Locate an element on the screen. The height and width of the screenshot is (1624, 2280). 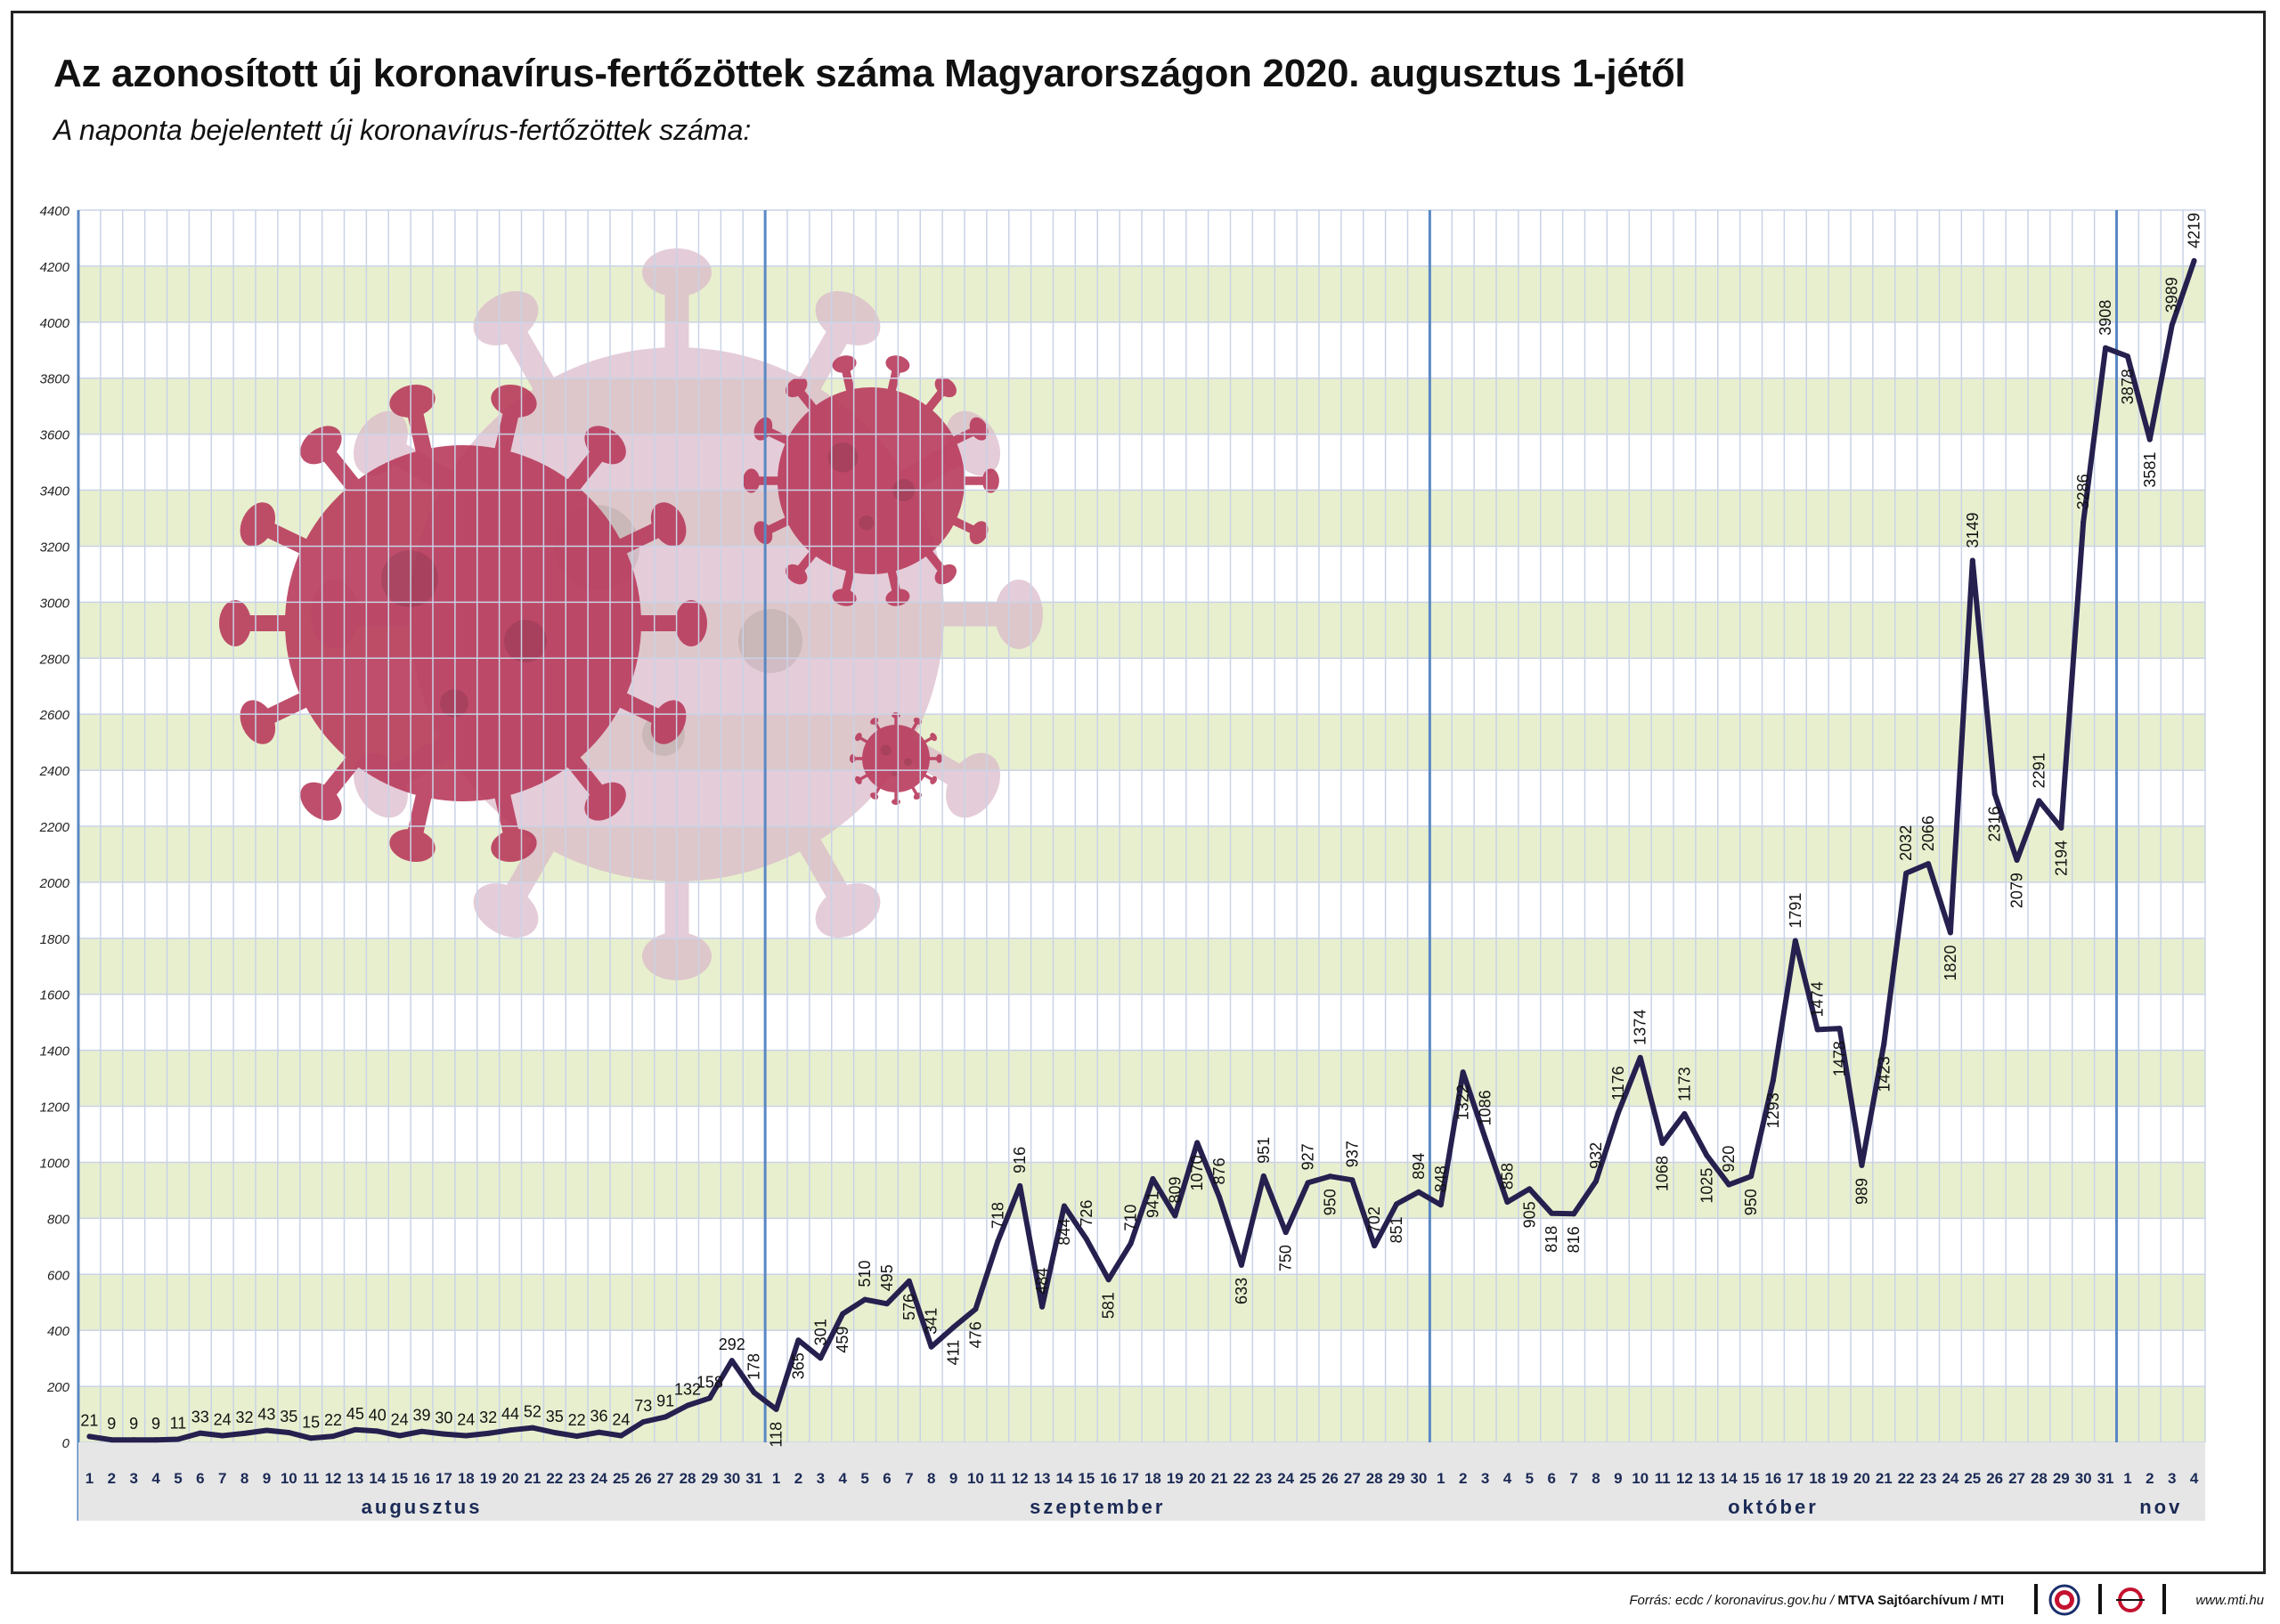
data-label: 726 is located at coordinates (1086, 1213).